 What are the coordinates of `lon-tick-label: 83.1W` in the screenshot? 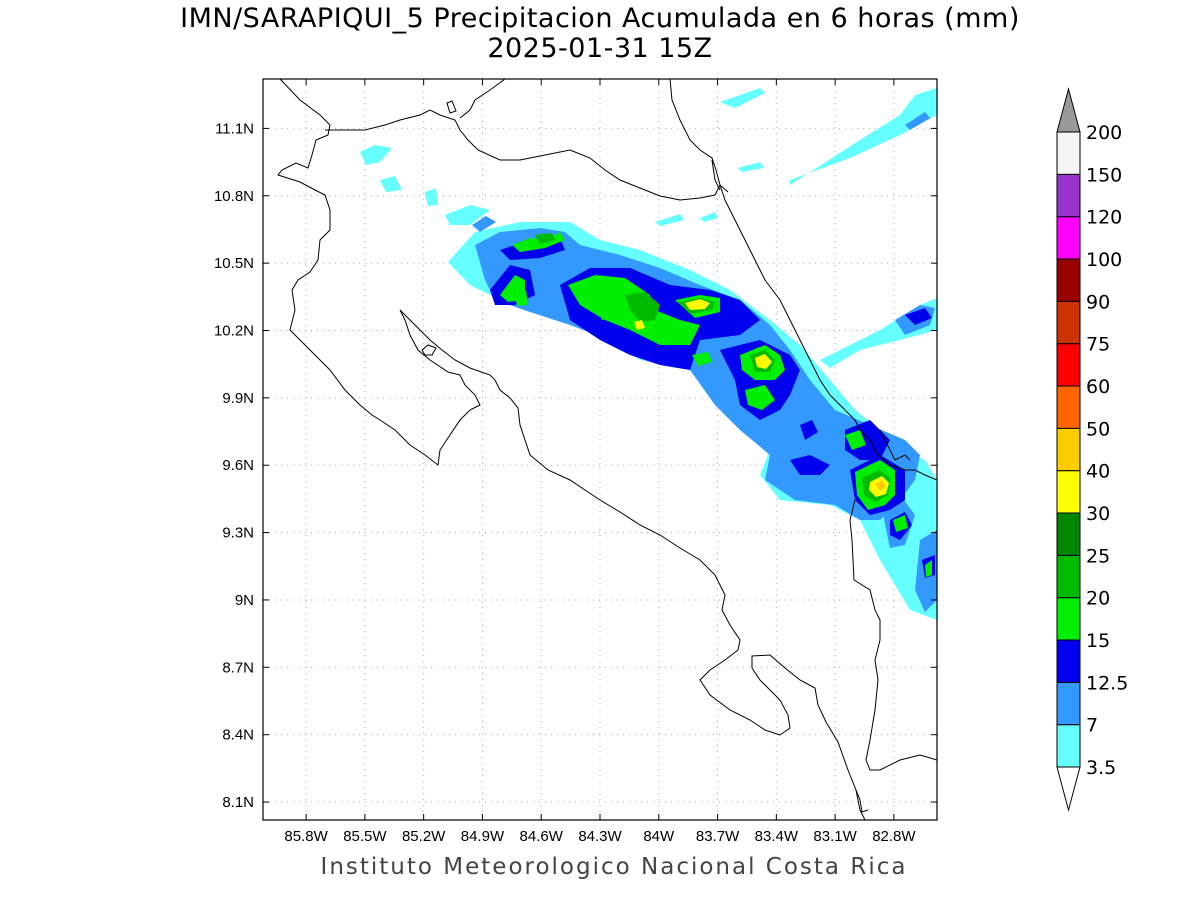 It's located at (835, 836).